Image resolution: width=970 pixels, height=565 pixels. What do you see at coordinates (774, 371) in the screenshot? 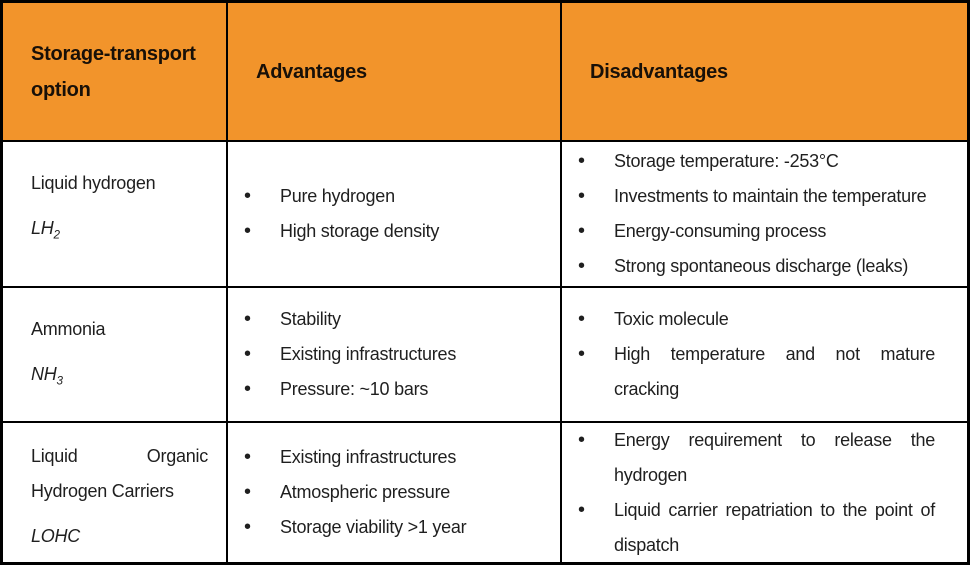
I see `list-item-text: High temperature and not mature cracking` at bounding box center [774, 371].